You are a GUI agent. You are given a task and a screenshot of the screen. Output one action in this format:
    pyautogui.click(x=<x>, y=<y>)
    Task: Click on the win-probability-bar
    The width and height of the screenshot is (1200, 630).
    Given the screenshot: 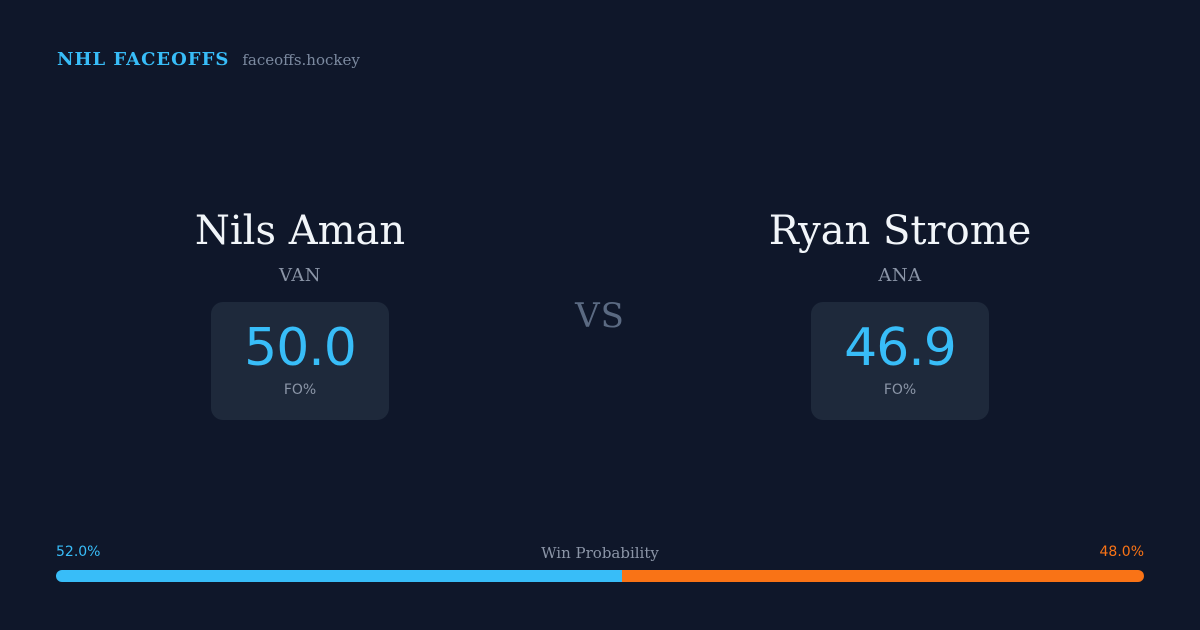 What is the action you would take?
    pyautogui.click(x=600, y=576)
    